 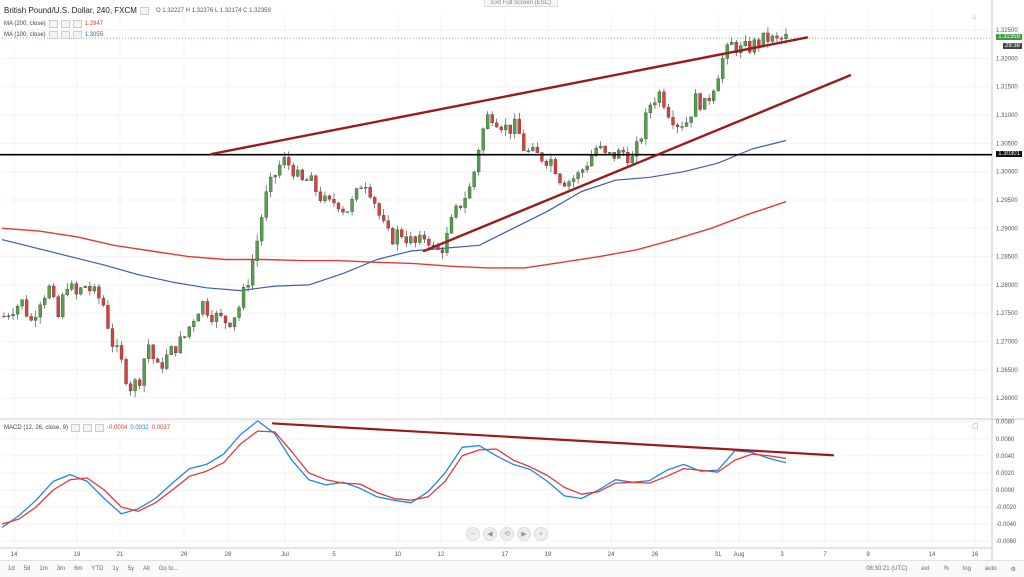 I want to click on auto-scale-toggle: auto, so click(x=990, y=569).